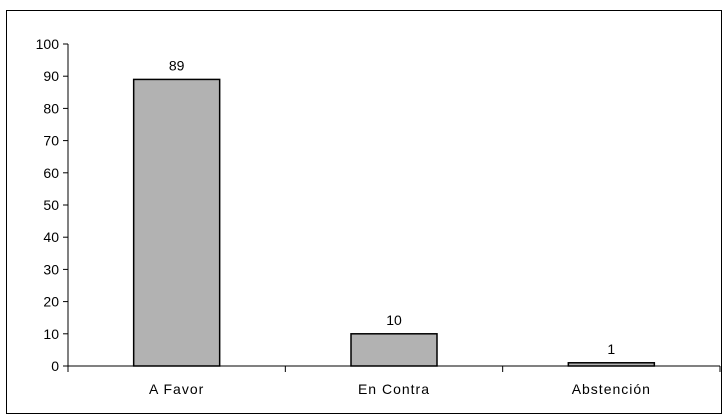 The height and width of the screenshot is (420, 728). What do you see at coordinates (177, 65) in the screenshot?
I see `data-label: 89` at bounding box center [177, 65].